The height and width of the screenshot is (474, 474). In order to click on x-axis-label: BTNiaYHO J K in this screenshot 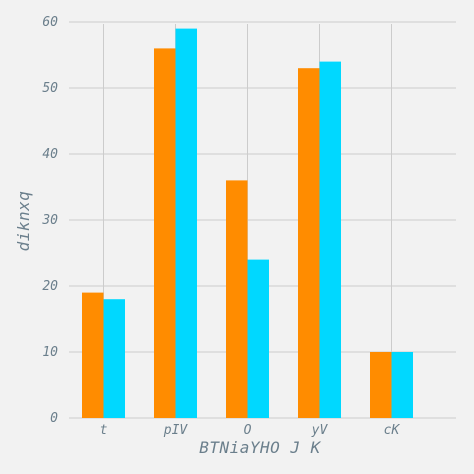, I will do `click(260, 447)`.